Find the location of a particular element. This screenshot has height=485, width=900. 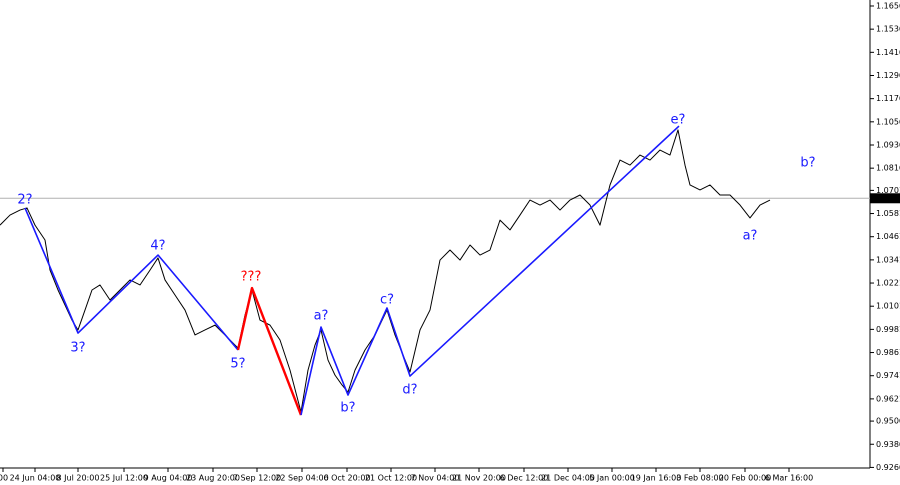

x-tick-label: 23 Aug 20:00 is located at coordinates (213, 478).